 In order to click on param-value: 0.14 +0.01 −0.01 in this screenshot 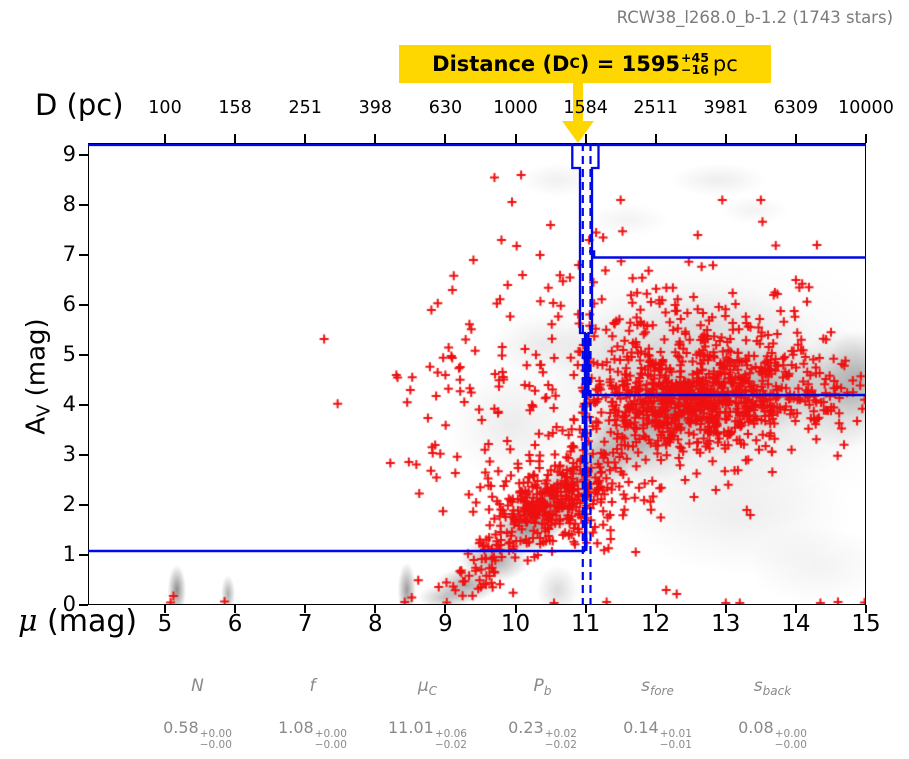, I will do `click(657, 734)`.